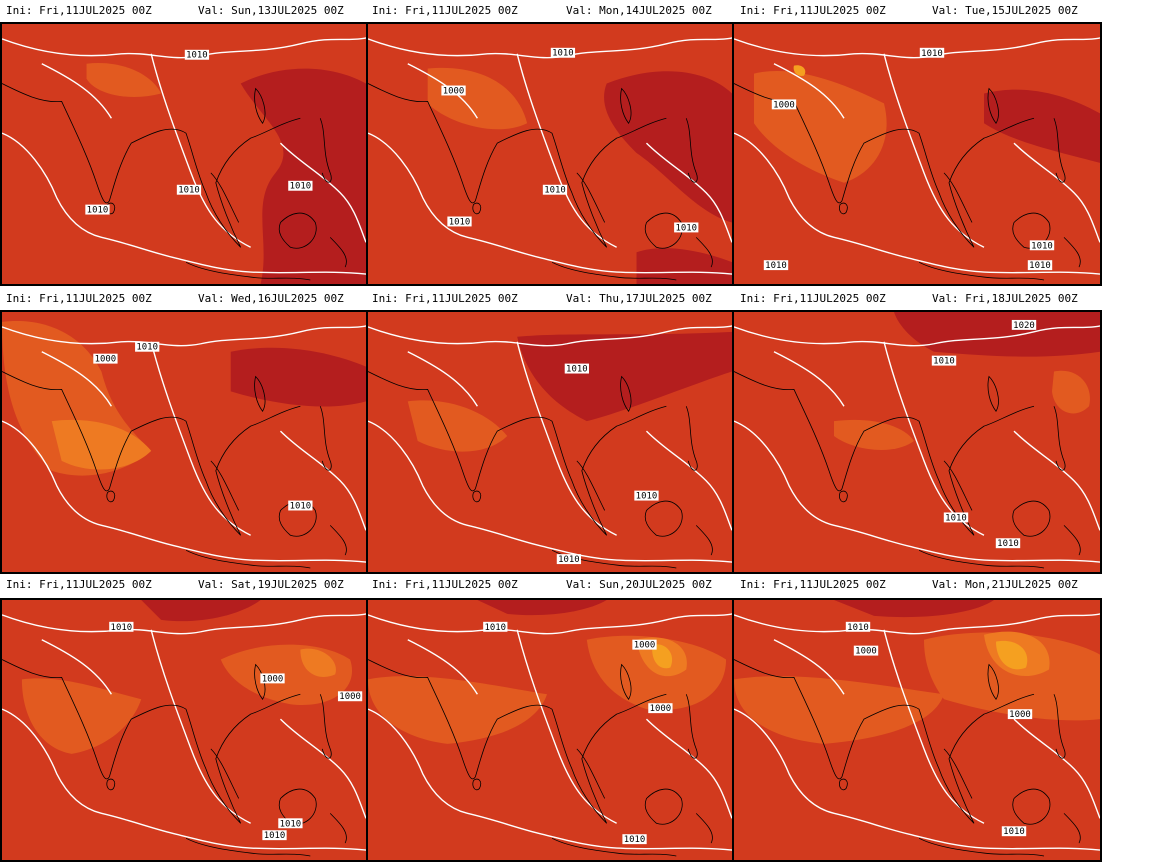 The height and width of the screenshot is (864, 1152). Describe the element at coordinates (1005, 298) in the screenshot. I see `panel-6-val: Val: Fri,18JUL2025 00Z` at that location.